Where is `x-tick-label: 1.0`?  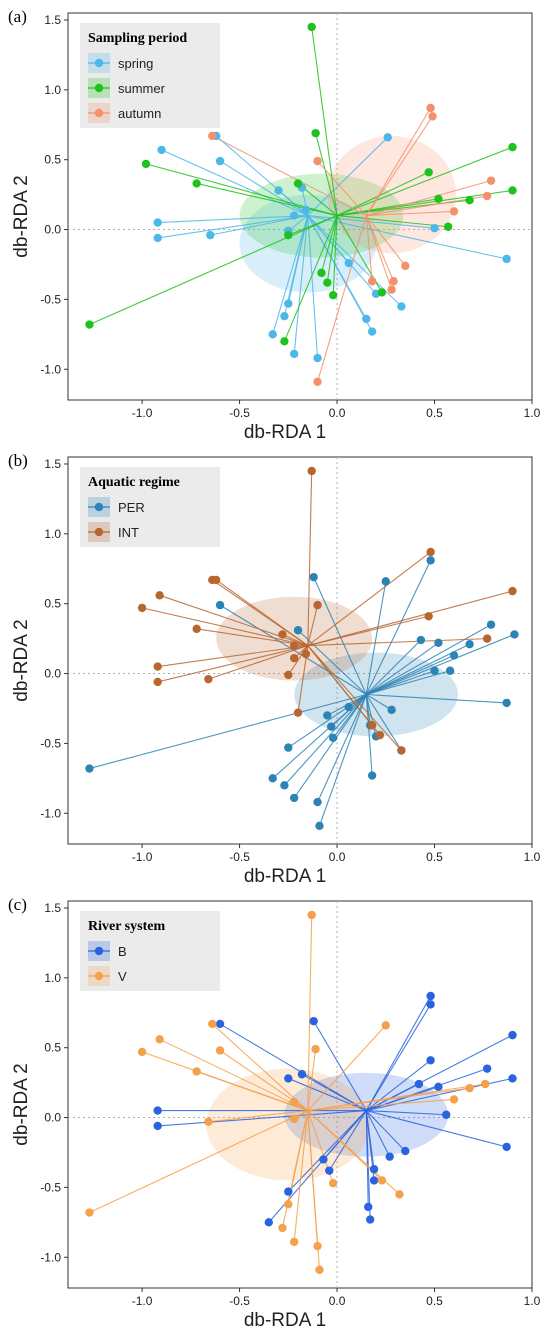 x-tick-label: 1.0 is located at coordinates (532, 1301).